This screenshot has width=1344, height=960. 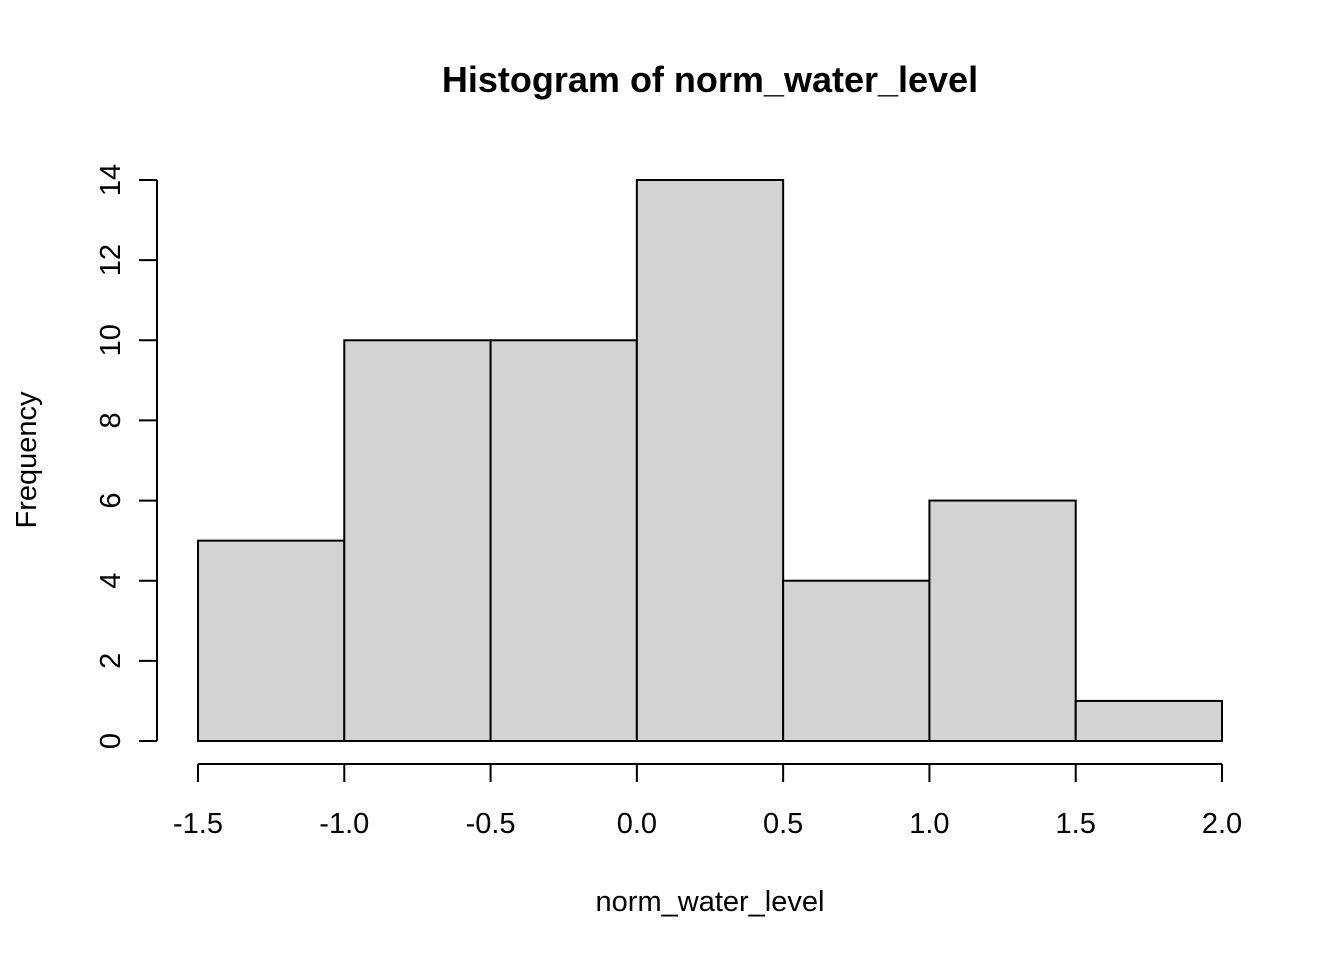 What do you see at coordinates (126, 456) in the screenshot?
I see `y-axis: 0 2 4 6 8 10 12 14` at bounding box center [126, 456].